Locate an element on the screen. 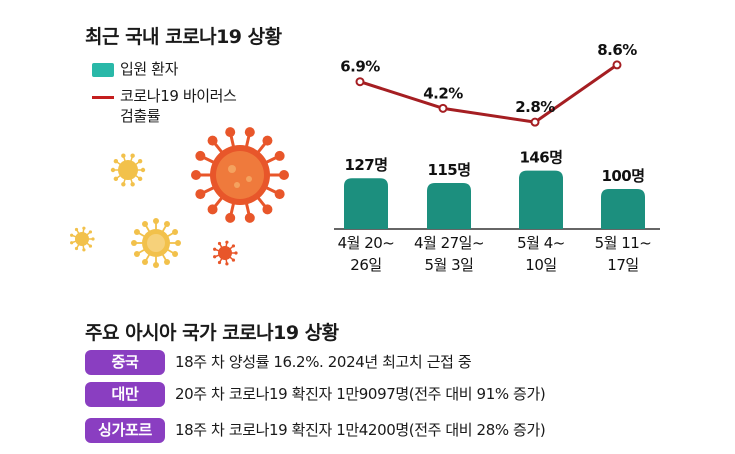 The height and width of the screenshot is (454, 735). x-tick-label-1-2: 26일 is located at coordinates (365, 265).